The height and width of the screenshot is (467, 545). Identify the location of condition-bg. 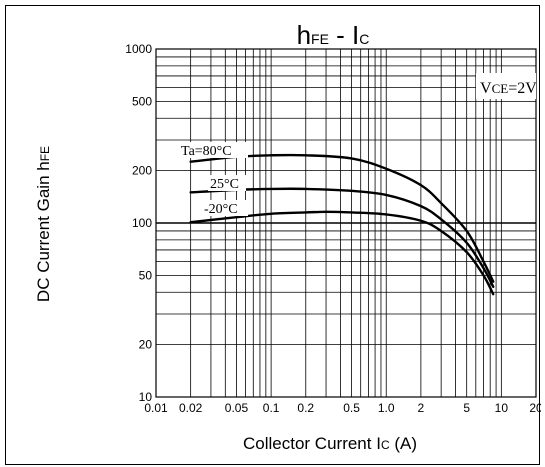
(506, 86).